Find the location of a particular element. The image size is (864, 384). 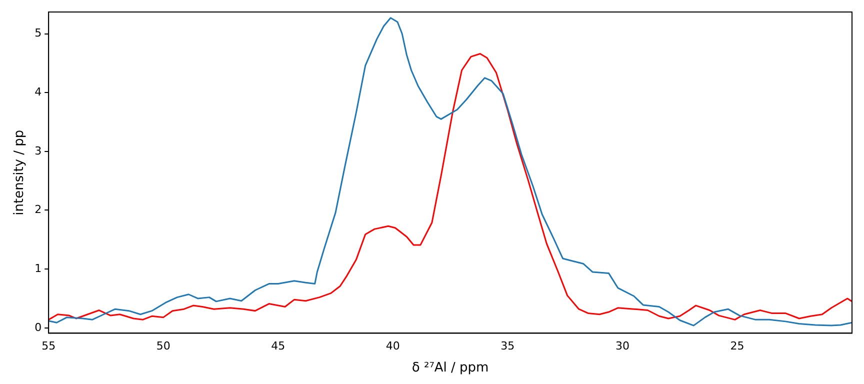

x-tick-label: 25 is located at coordinates (737, 346).